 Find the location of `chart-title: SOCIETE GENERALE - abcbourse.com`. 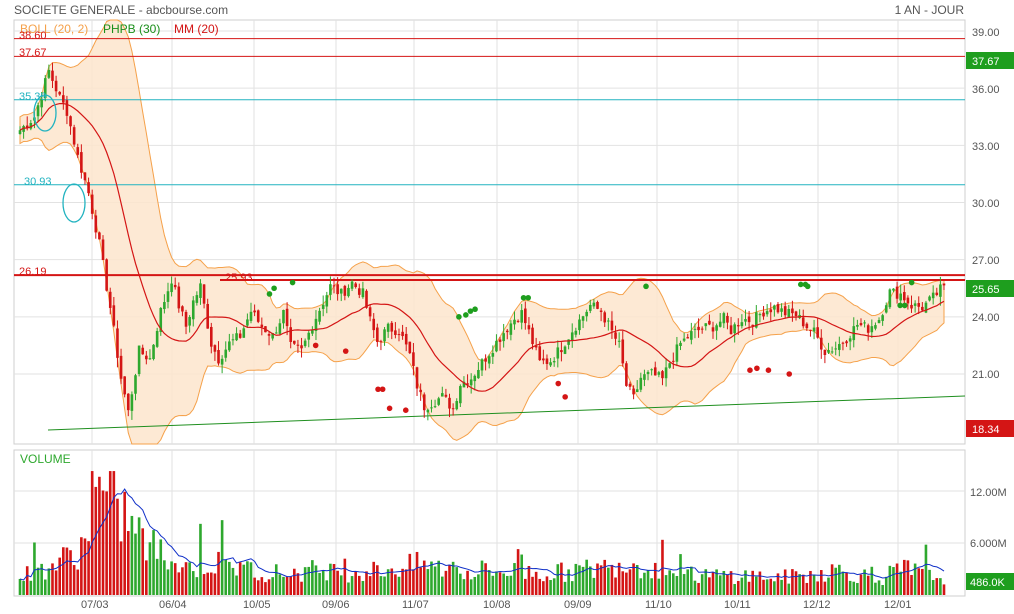

chart-title: SOCIETE GENERALE - abcbourse.com is located at coordinates (121, 10).